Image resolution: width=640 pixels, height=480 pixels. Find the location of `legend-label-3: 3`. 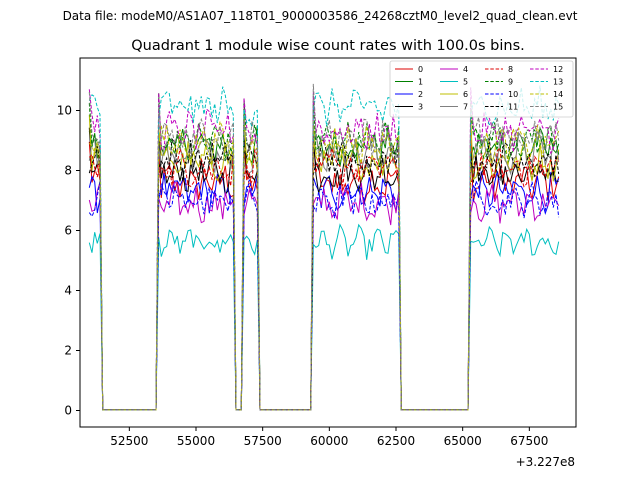

legend-label-3: 3 is located at coordinates (420, 107).